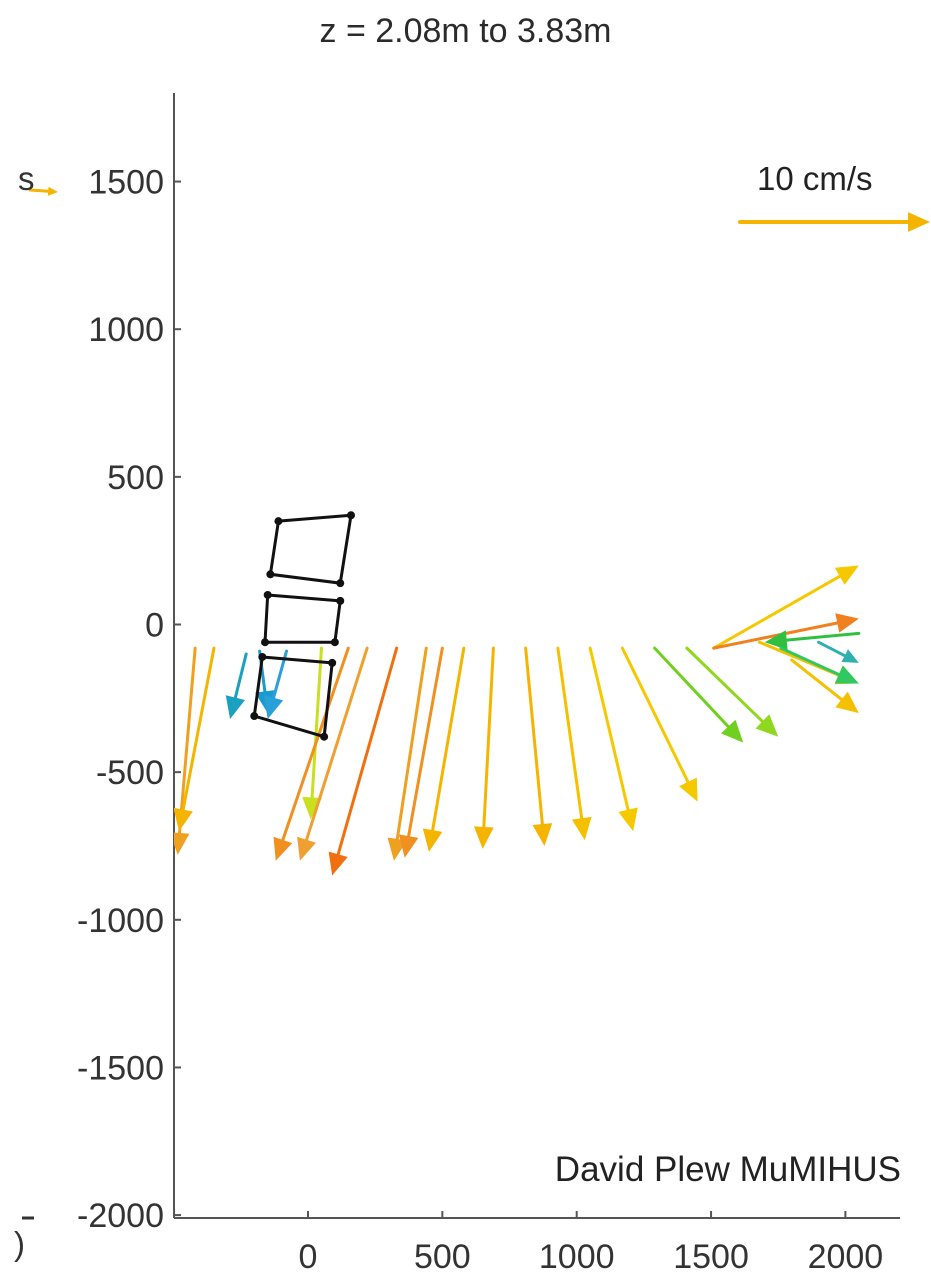 The height and width of the screenshot is (1281, 931). I want to click on y-tick-label: 500, so click(135, 478).